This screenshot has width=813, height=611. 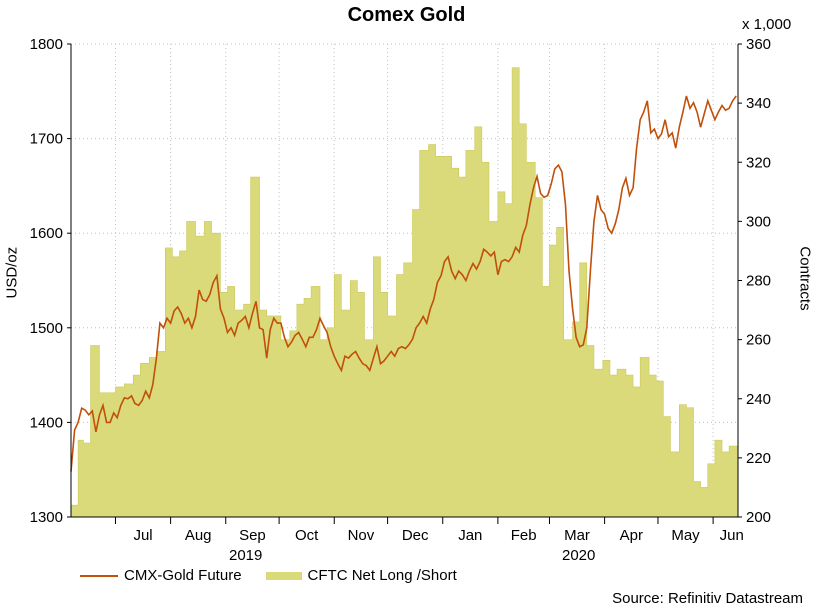 What do you see at coordinates (524, 535) in the screenshot?
I see `month-label-feb: Feb` at bounding box center [524, 535].